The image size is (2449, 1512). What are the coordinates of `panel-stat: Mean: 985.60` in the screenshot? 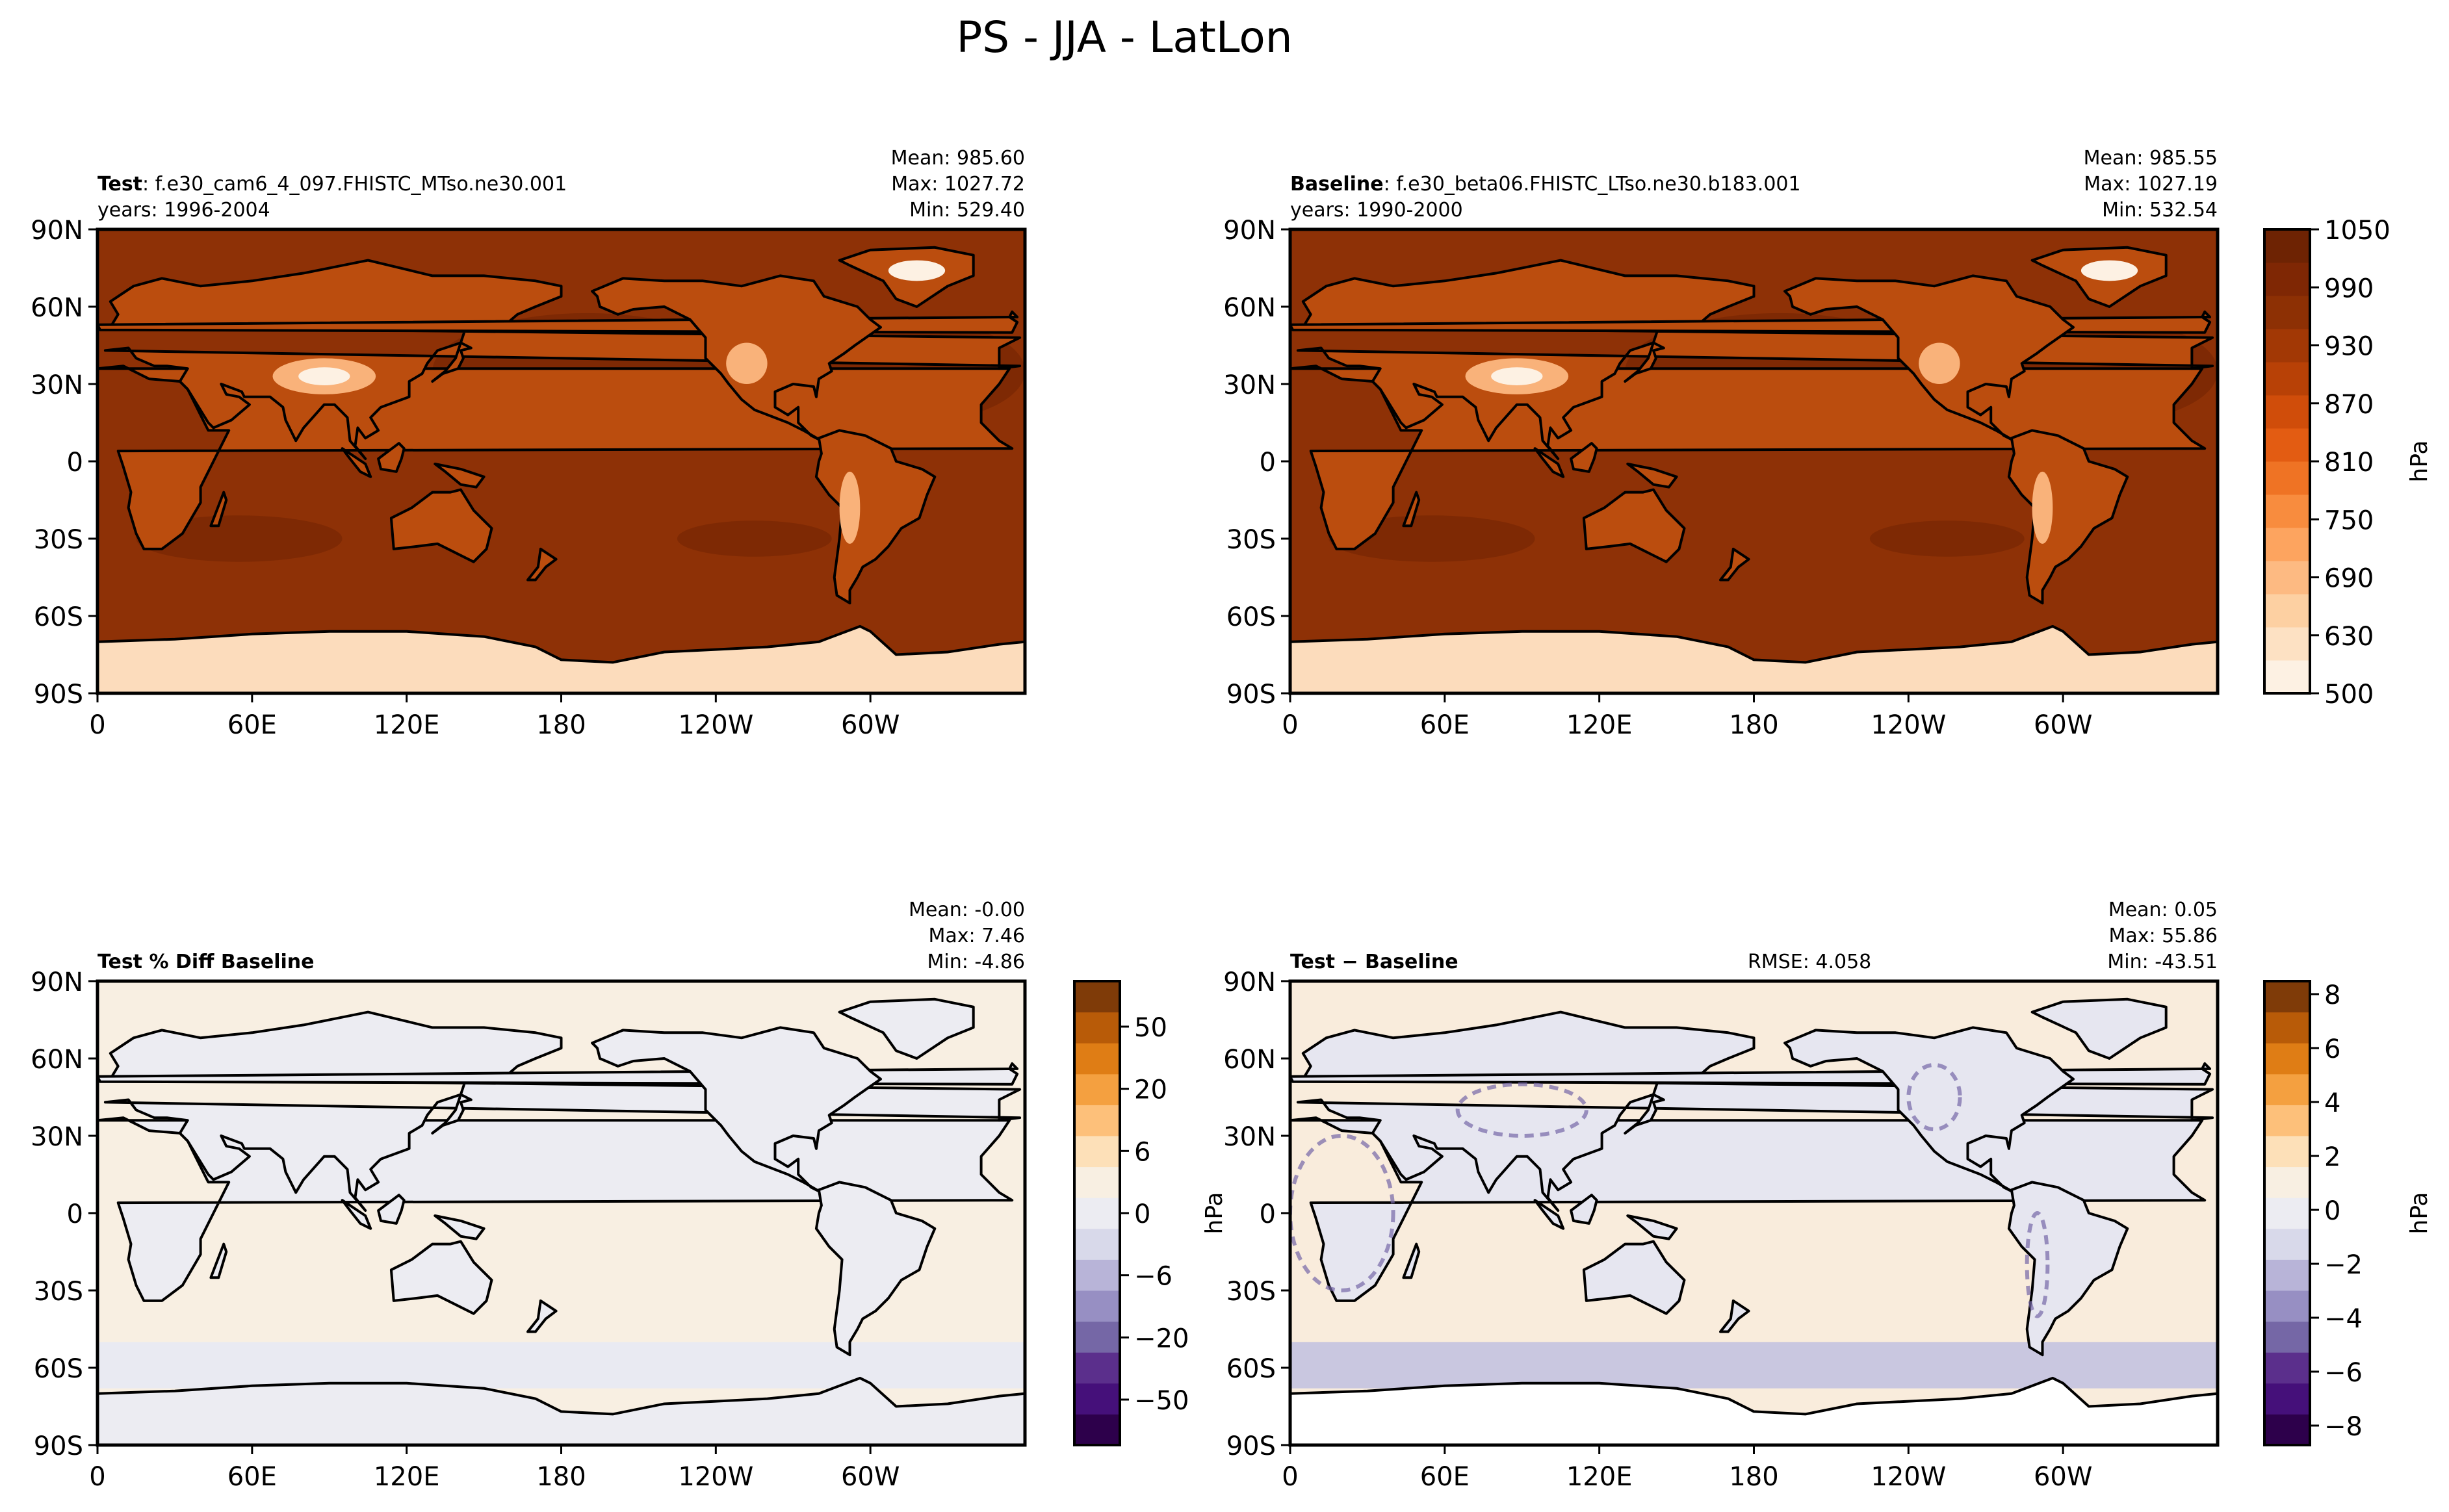 It's located at (958, 158).